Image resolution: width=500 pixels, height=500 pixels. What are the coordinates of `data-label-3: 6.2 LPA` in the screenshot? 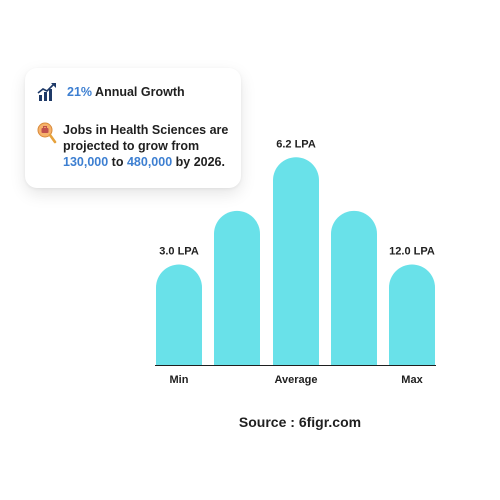 It's located at (296, 144).